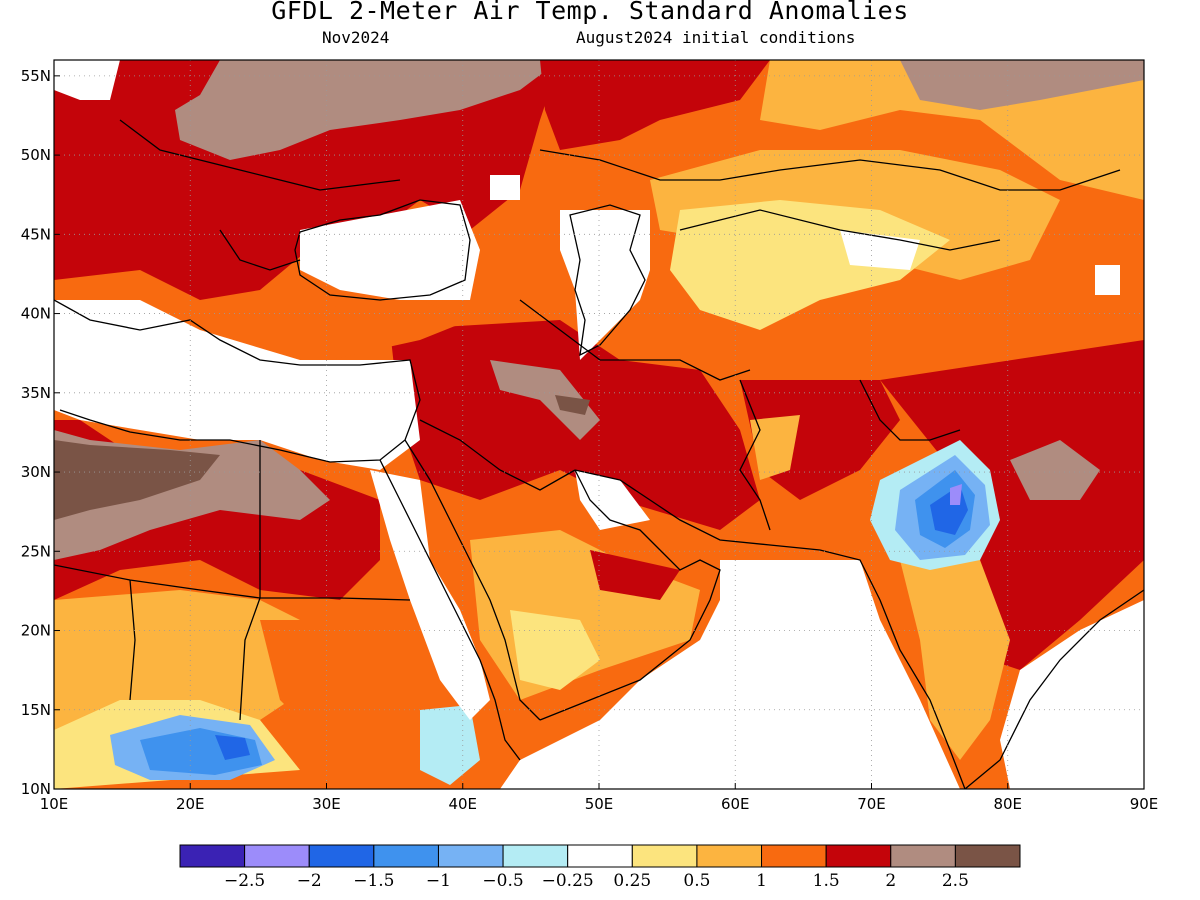 The height and width of the screenshot is (900, 1200). I want to click on field-oman-warm, so click(635, 575).